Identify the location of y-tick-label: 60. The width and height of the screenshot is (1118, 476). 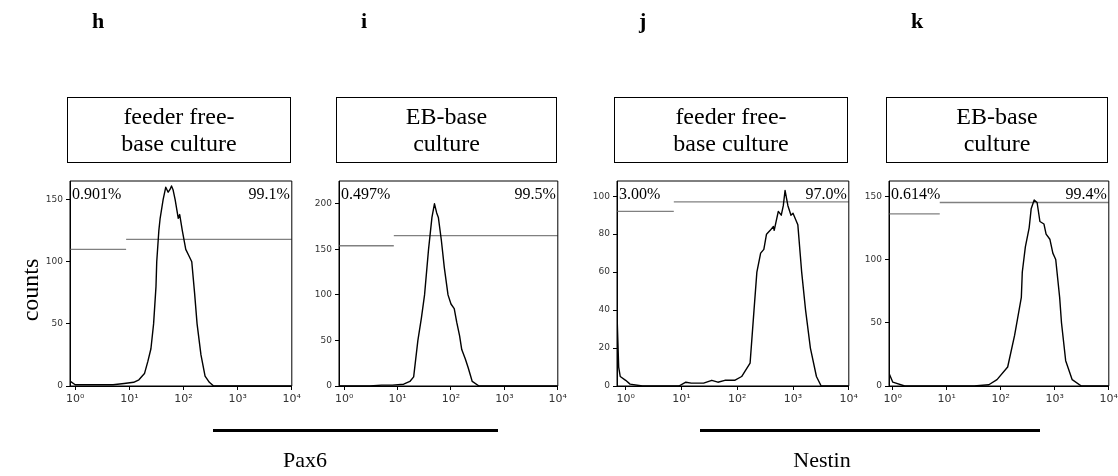
(604, 271).